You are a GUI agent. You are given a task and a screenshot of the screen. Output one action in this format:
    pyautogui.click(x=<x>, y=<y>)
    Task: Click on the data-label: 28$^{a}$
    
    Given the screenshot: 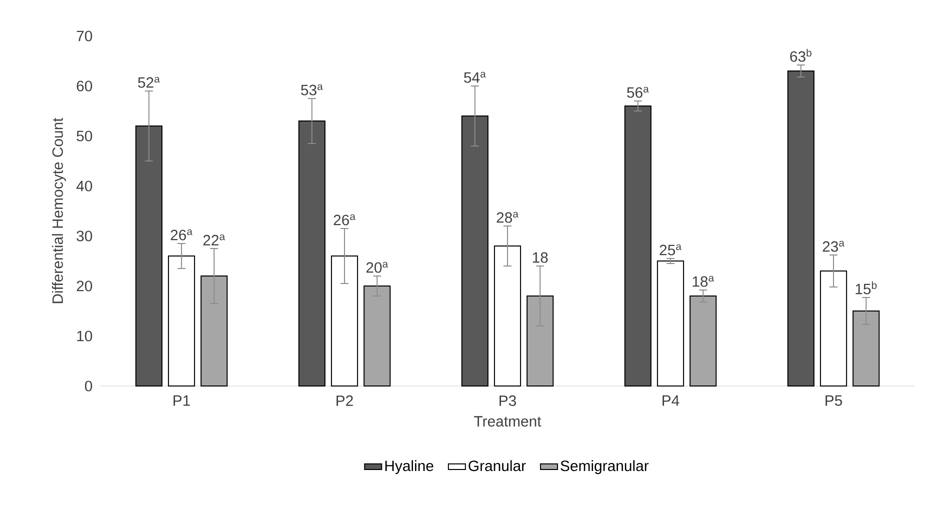 What is the action you would take?
    pyautogui.click(x=507, y=217)
    